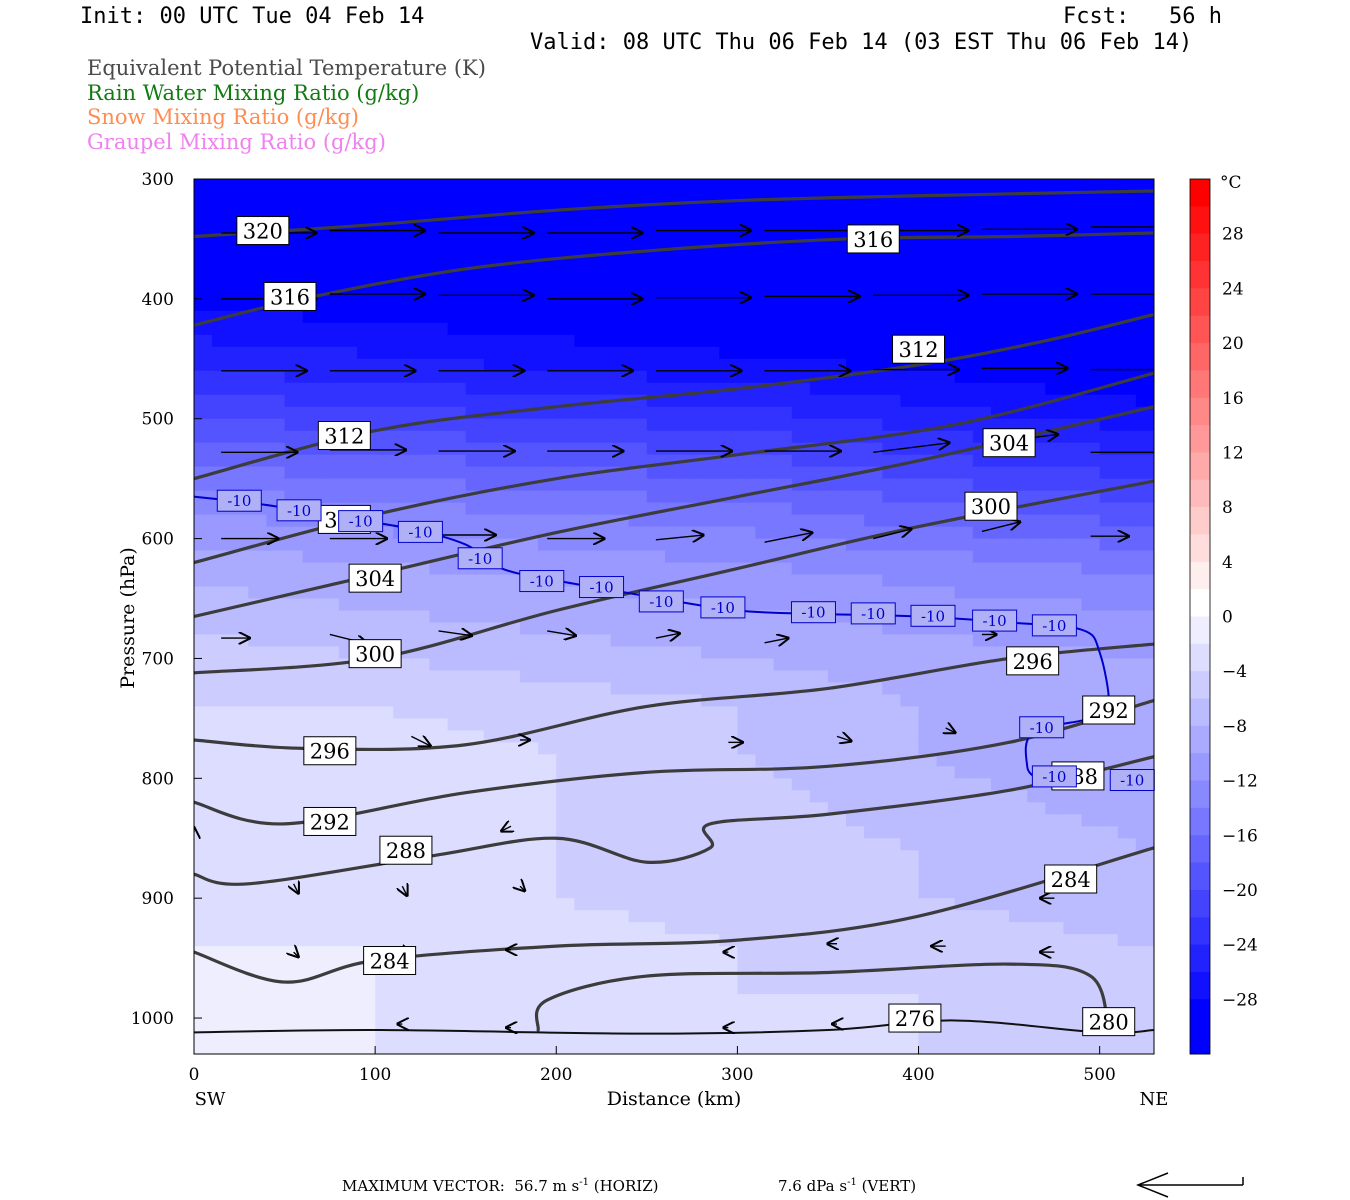  I want to click on colorbar-tick-label: 12, so click(1233, 453).